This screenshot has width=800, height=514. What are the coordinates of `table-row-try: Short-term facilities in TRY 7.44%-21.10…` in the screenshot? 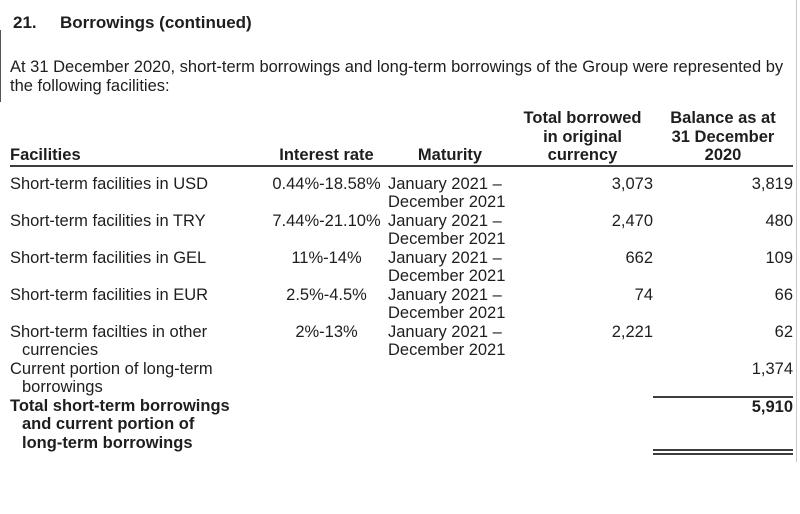 It's located at (401, 230).